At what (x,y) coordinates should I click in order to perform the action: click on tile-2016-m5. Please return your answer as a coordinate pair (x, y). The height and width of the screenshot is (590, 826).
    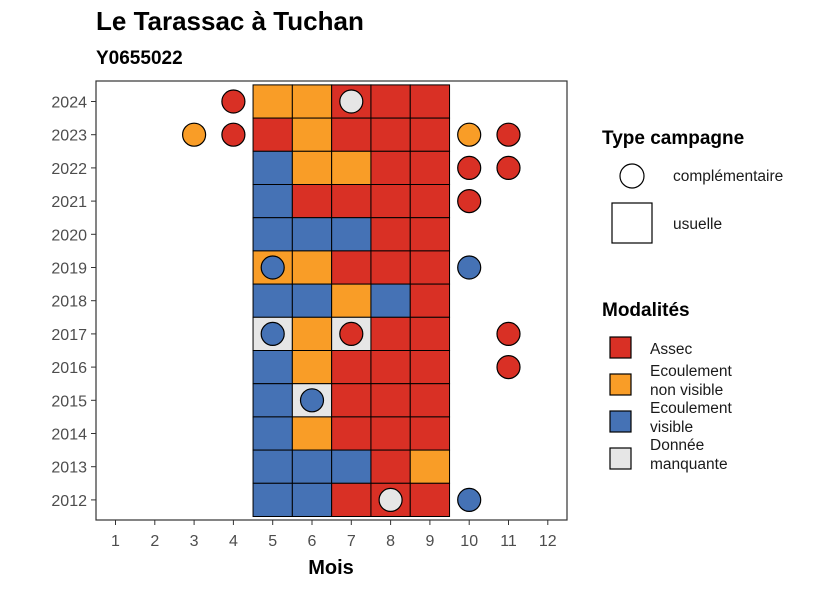
    Looking at the image, I should click on (272, 367).